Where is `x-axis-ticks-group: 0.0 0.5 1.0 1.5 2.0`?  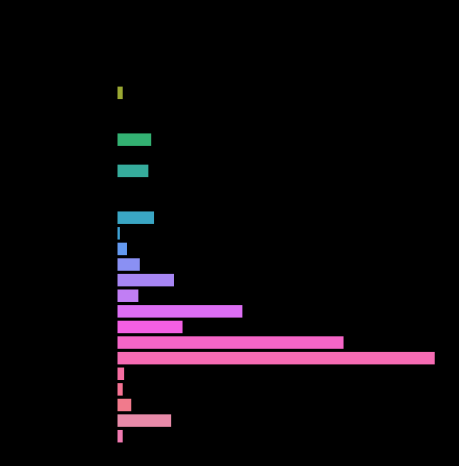
x-axis-ticks-group: 0.0 0.5 1.0 1.5 2.0 is located at coordinates (259, 453).